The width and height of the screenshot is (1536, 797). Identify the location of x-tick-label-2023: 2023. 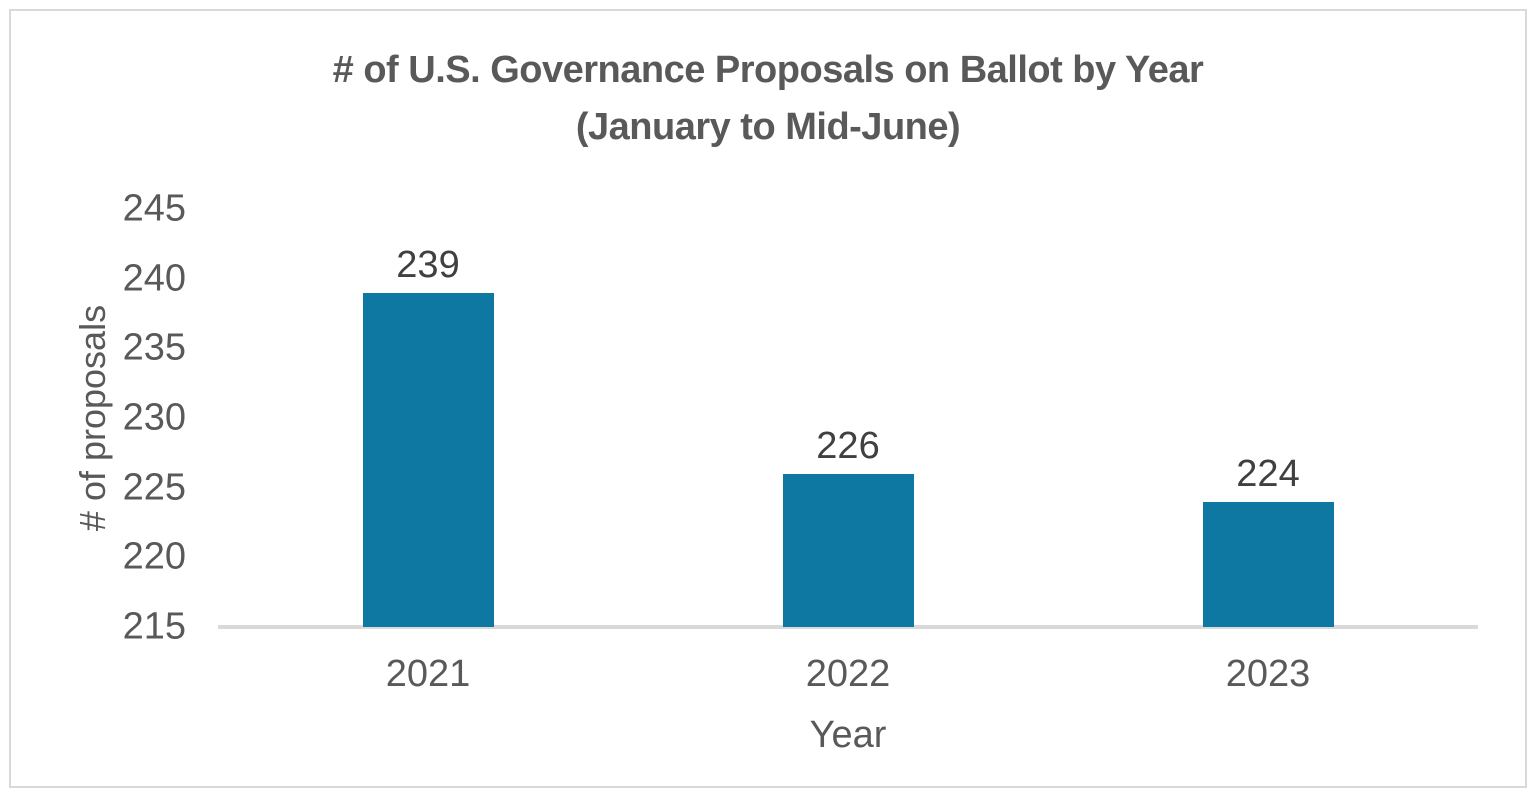
(1268, 674).